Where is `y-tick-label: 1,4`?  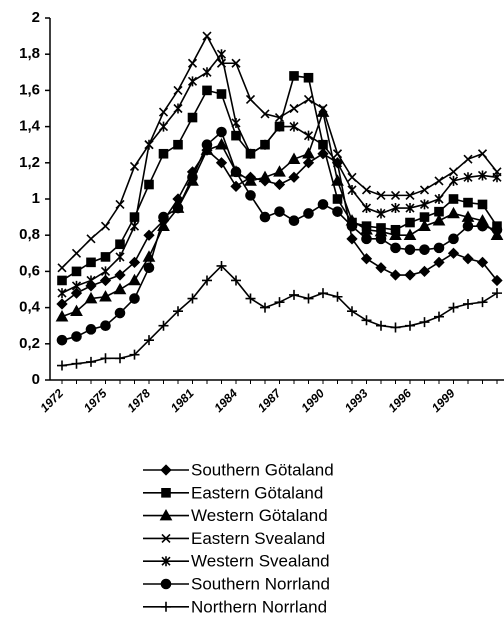 y-tick-label: 1,4 is located at coordinates (30, 126).